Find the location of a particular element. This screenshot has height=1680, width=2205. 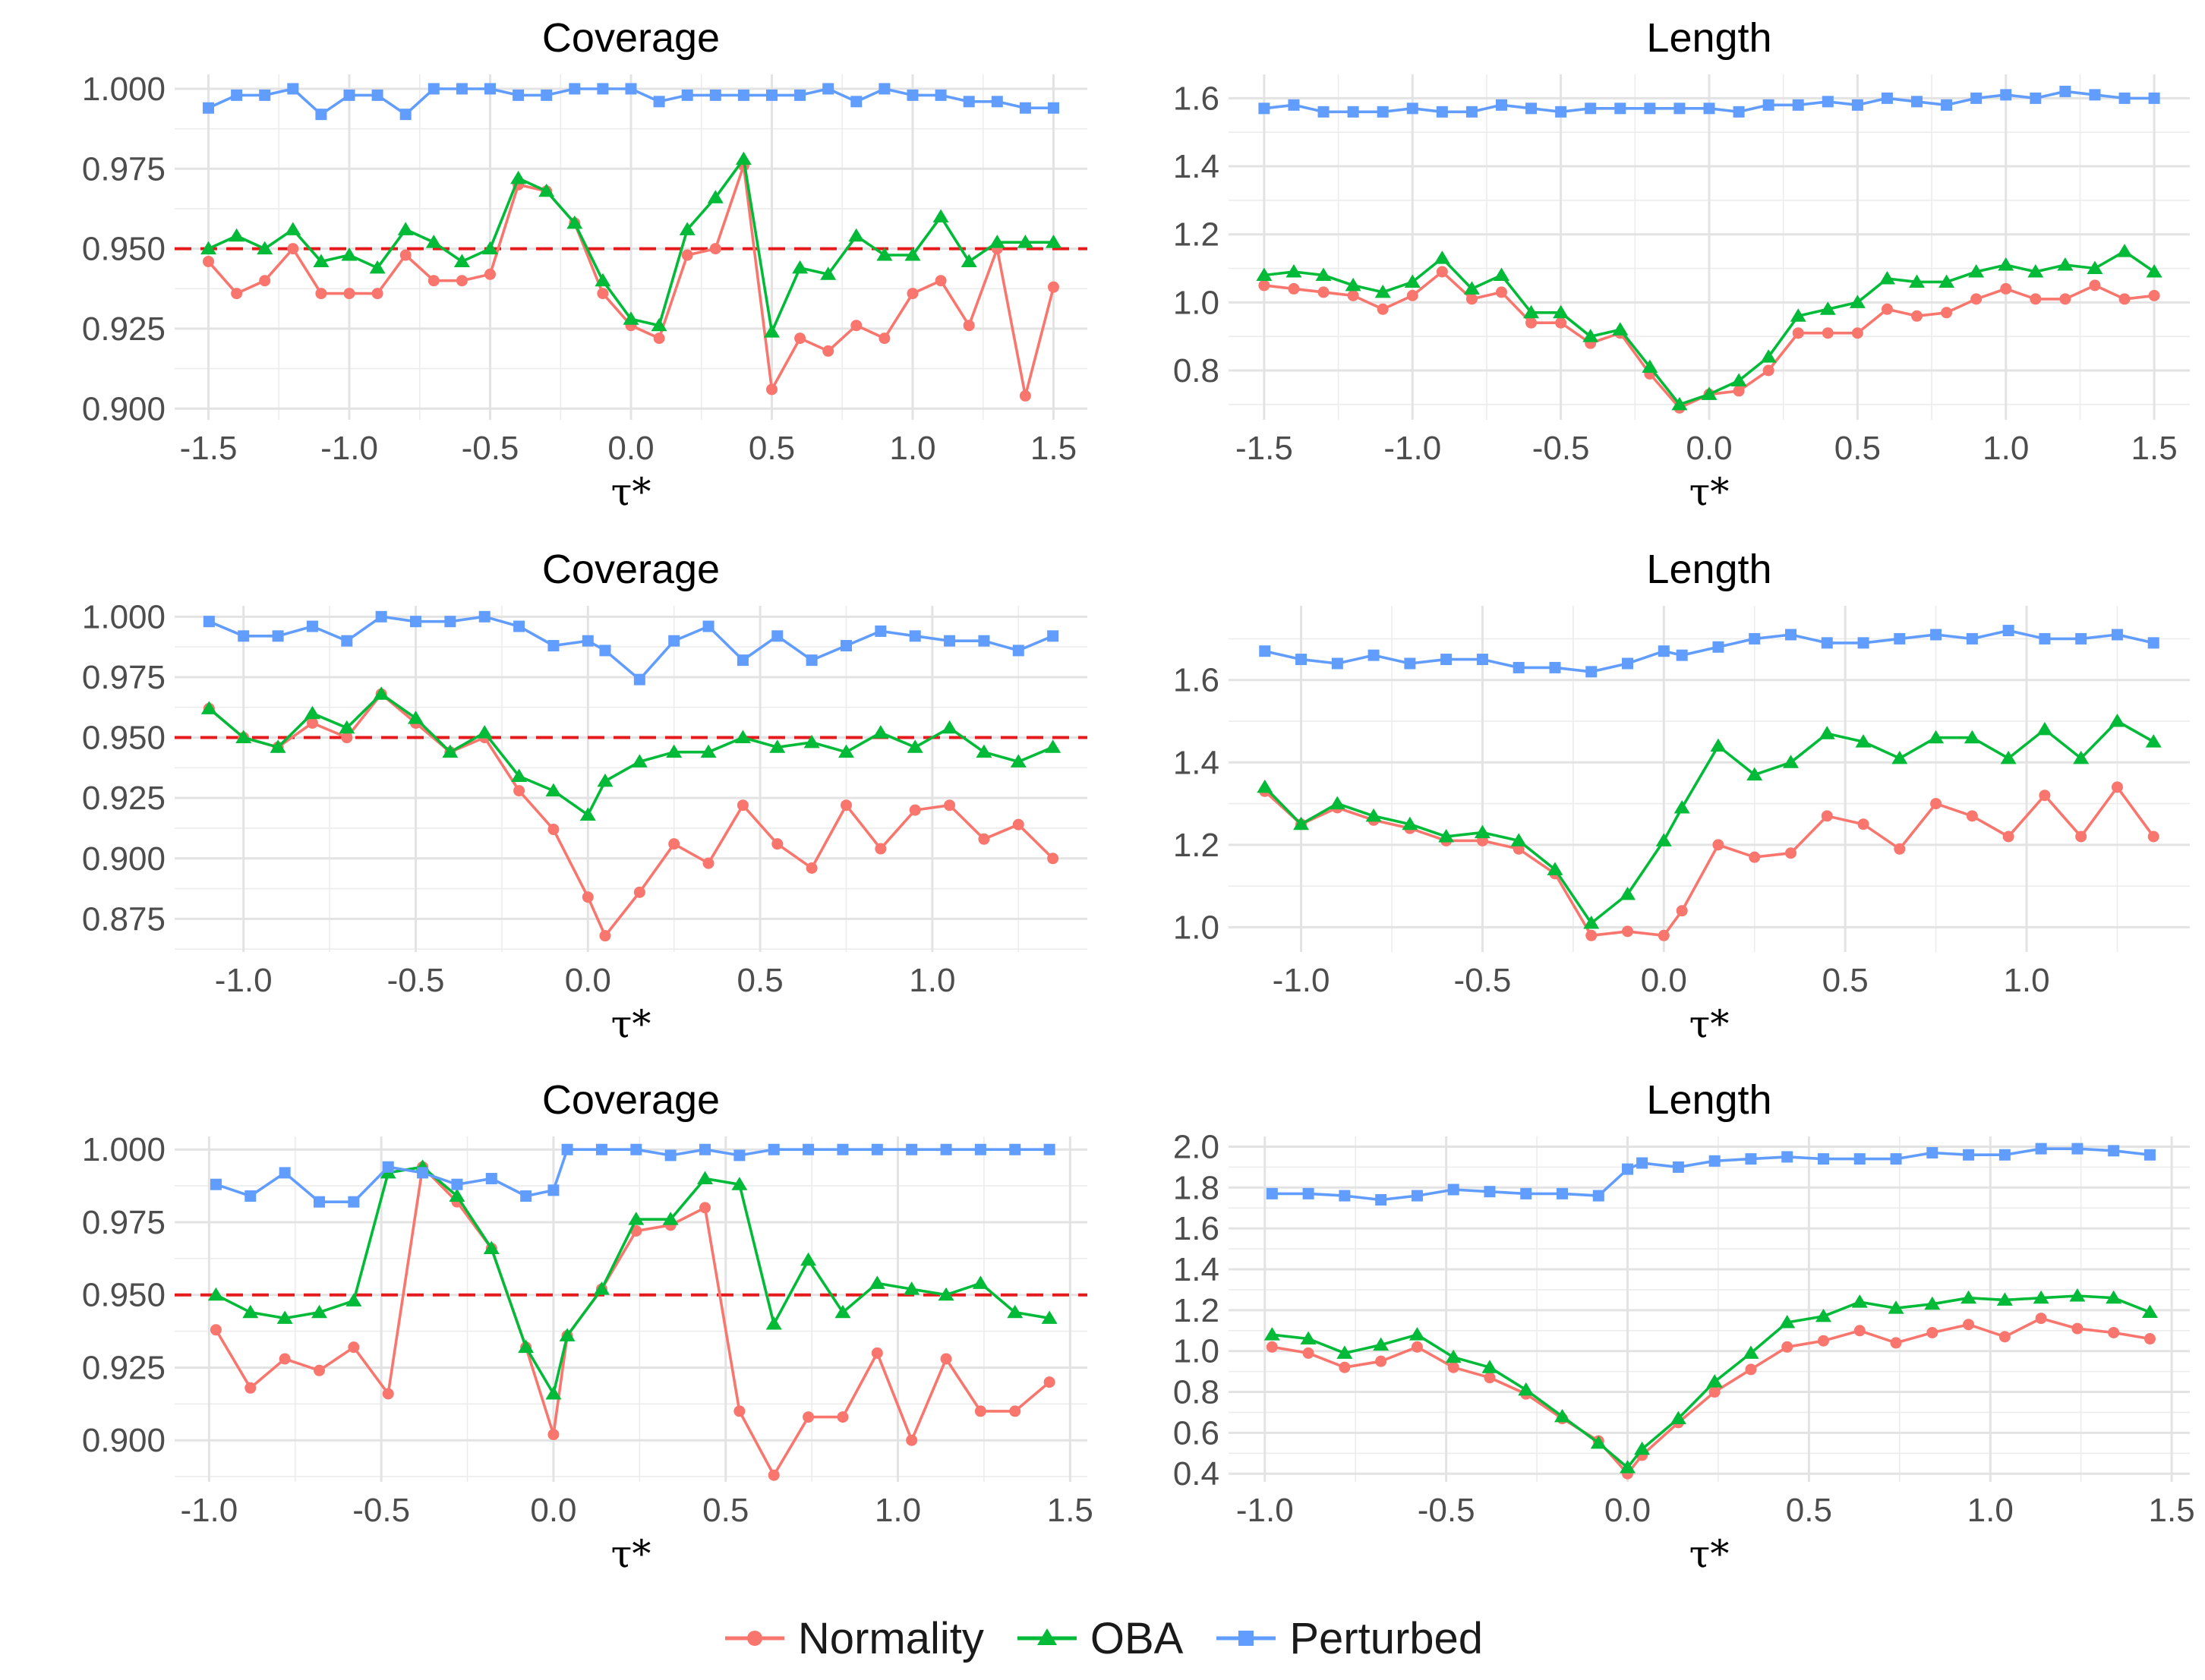

x-tick-label-5: 1.5 is located at coordinates (1070, 1510).